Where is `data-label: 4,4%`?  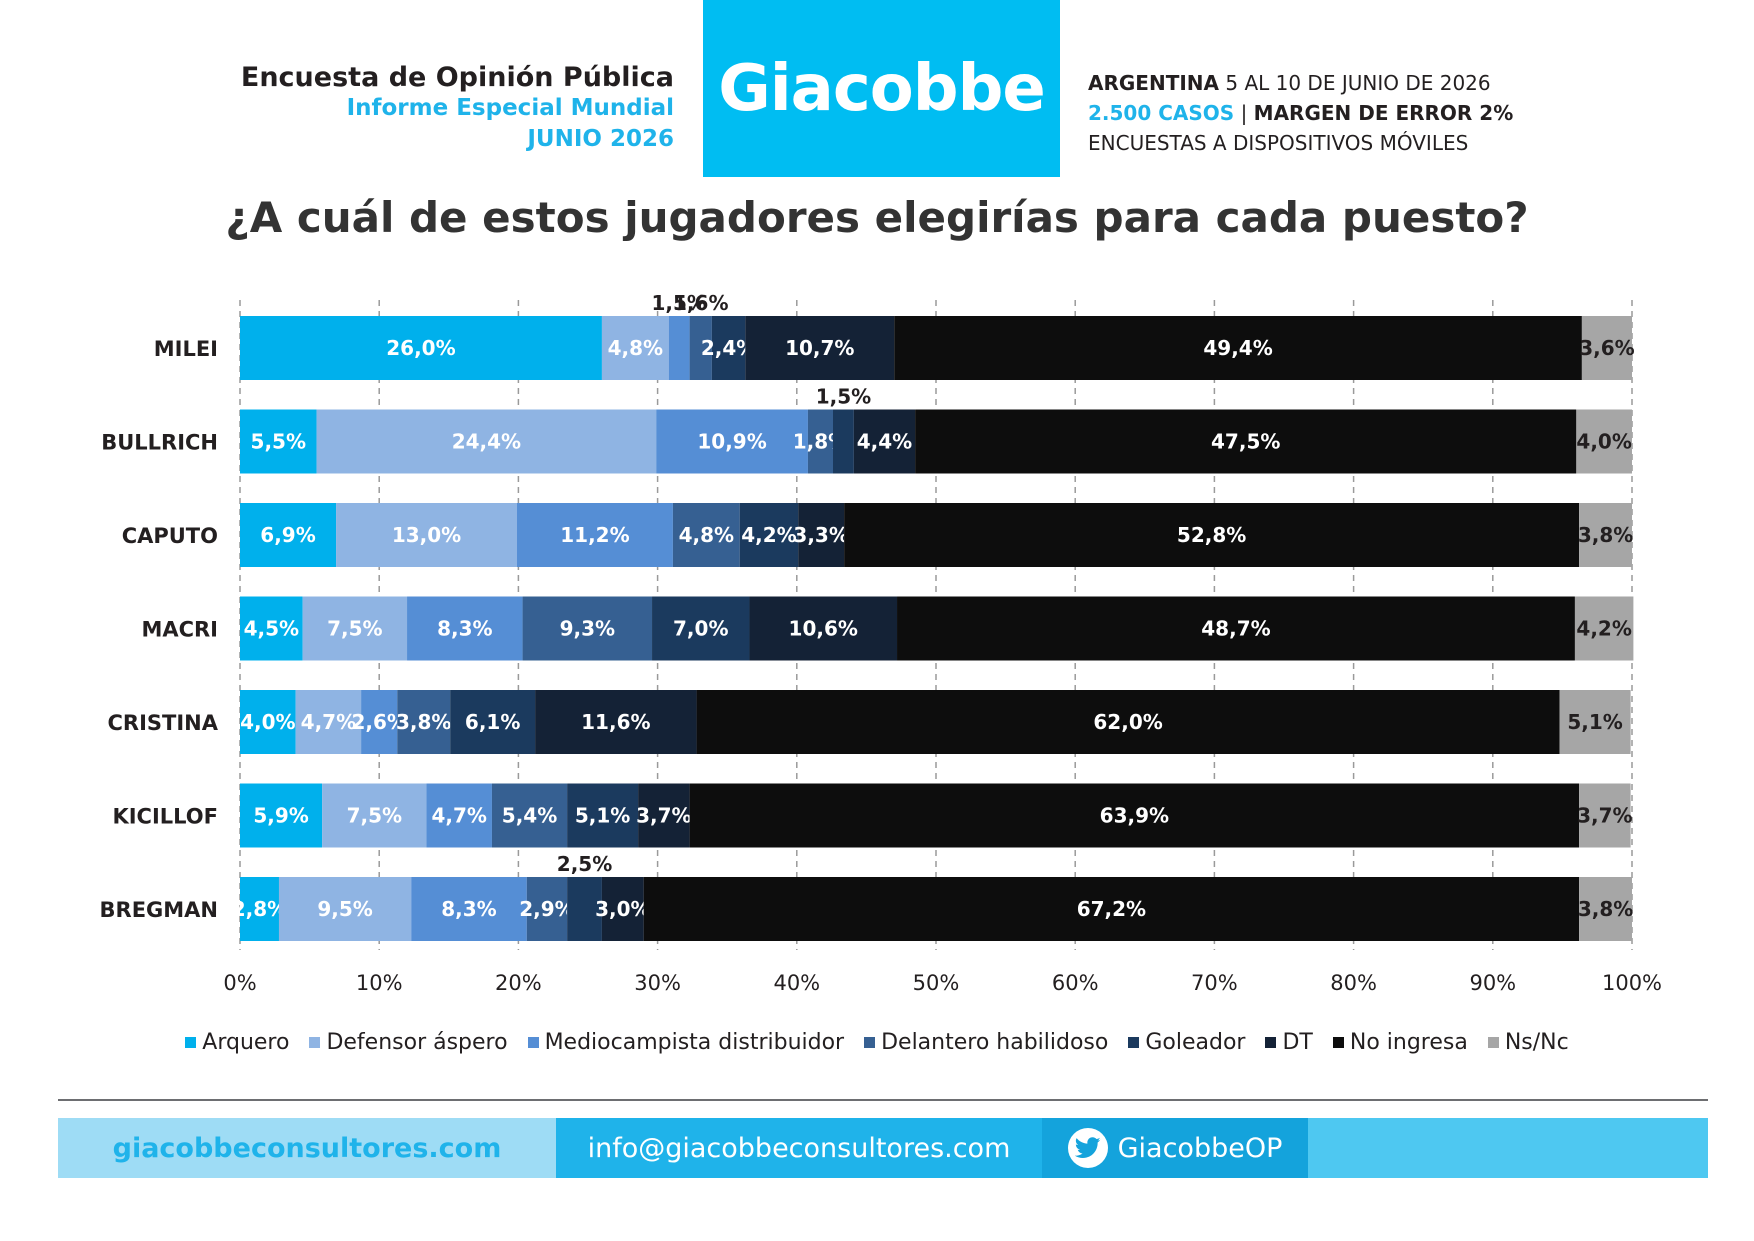
data-label: 4,4% is located at coordinates (884, 442).